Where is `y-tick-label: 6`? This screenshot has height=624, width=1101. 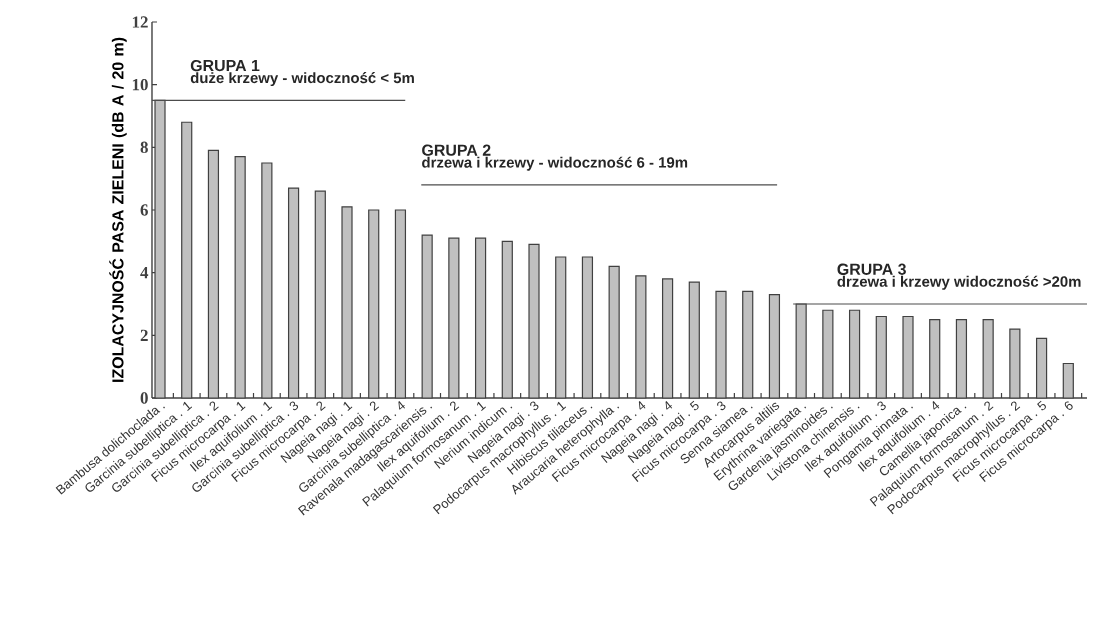 y-tick-label: 6 is located at coordinates (144, 210).